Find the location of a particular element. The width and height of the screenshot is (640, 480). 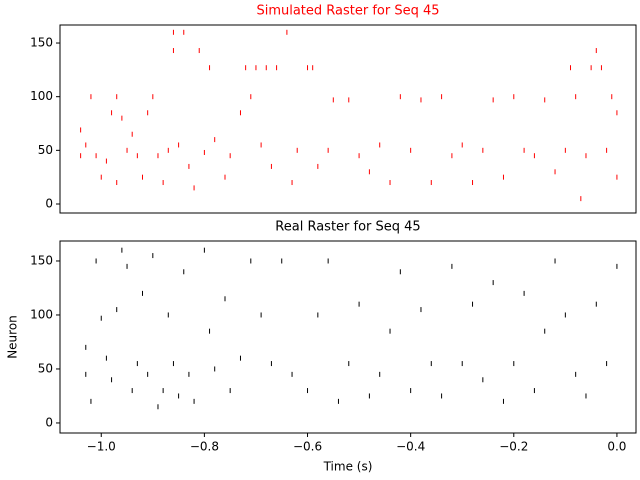

chart-title: Simulated Raster for Seq 45 is located at coordinates (347, 11).